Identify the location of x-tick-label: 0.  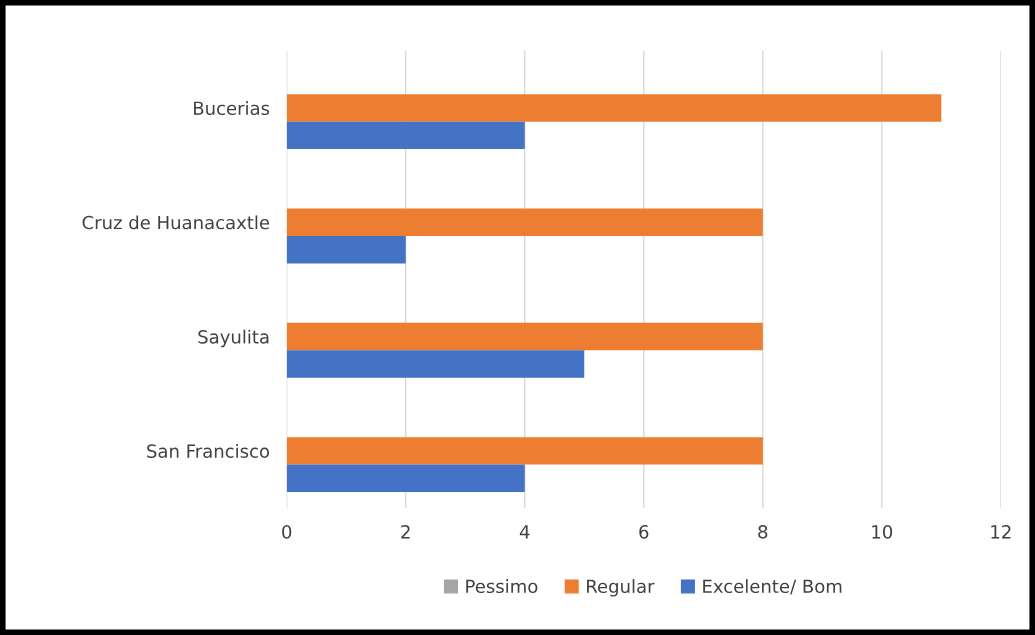
(287, 531).